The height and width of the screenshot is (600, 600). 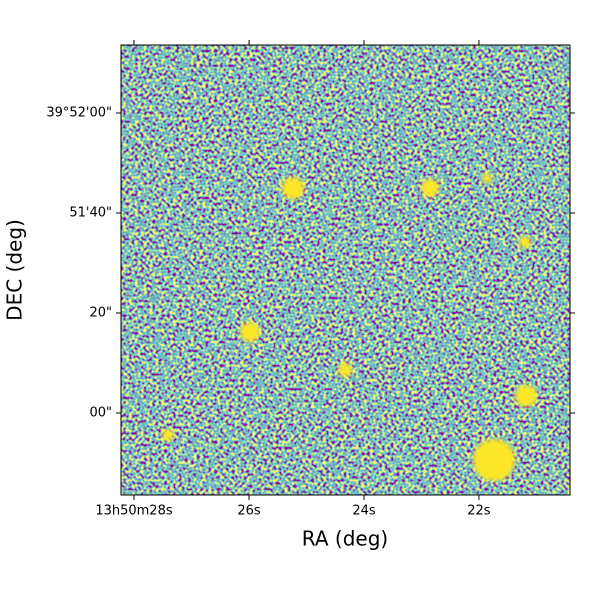 What do you see at coordinates (249, 511) in the screenshot?
I see `x-tick-label: 26s` at bounding box center [249, 511].